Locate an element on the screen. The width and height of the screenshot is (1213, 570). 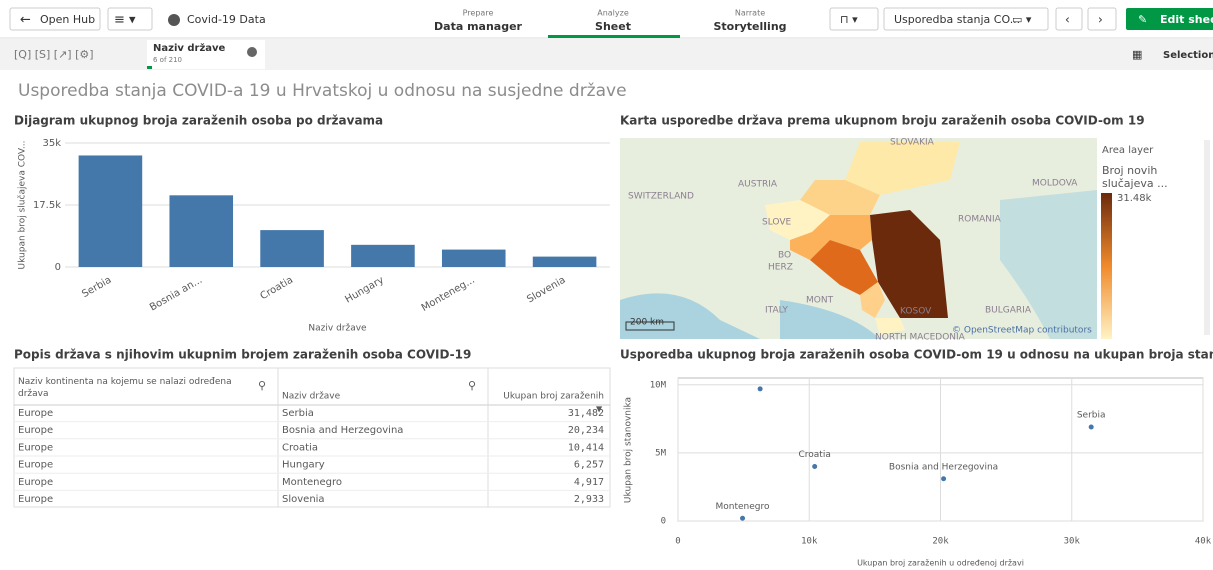
x-axis-label: Naziv države is located at coordinates (337, 329).